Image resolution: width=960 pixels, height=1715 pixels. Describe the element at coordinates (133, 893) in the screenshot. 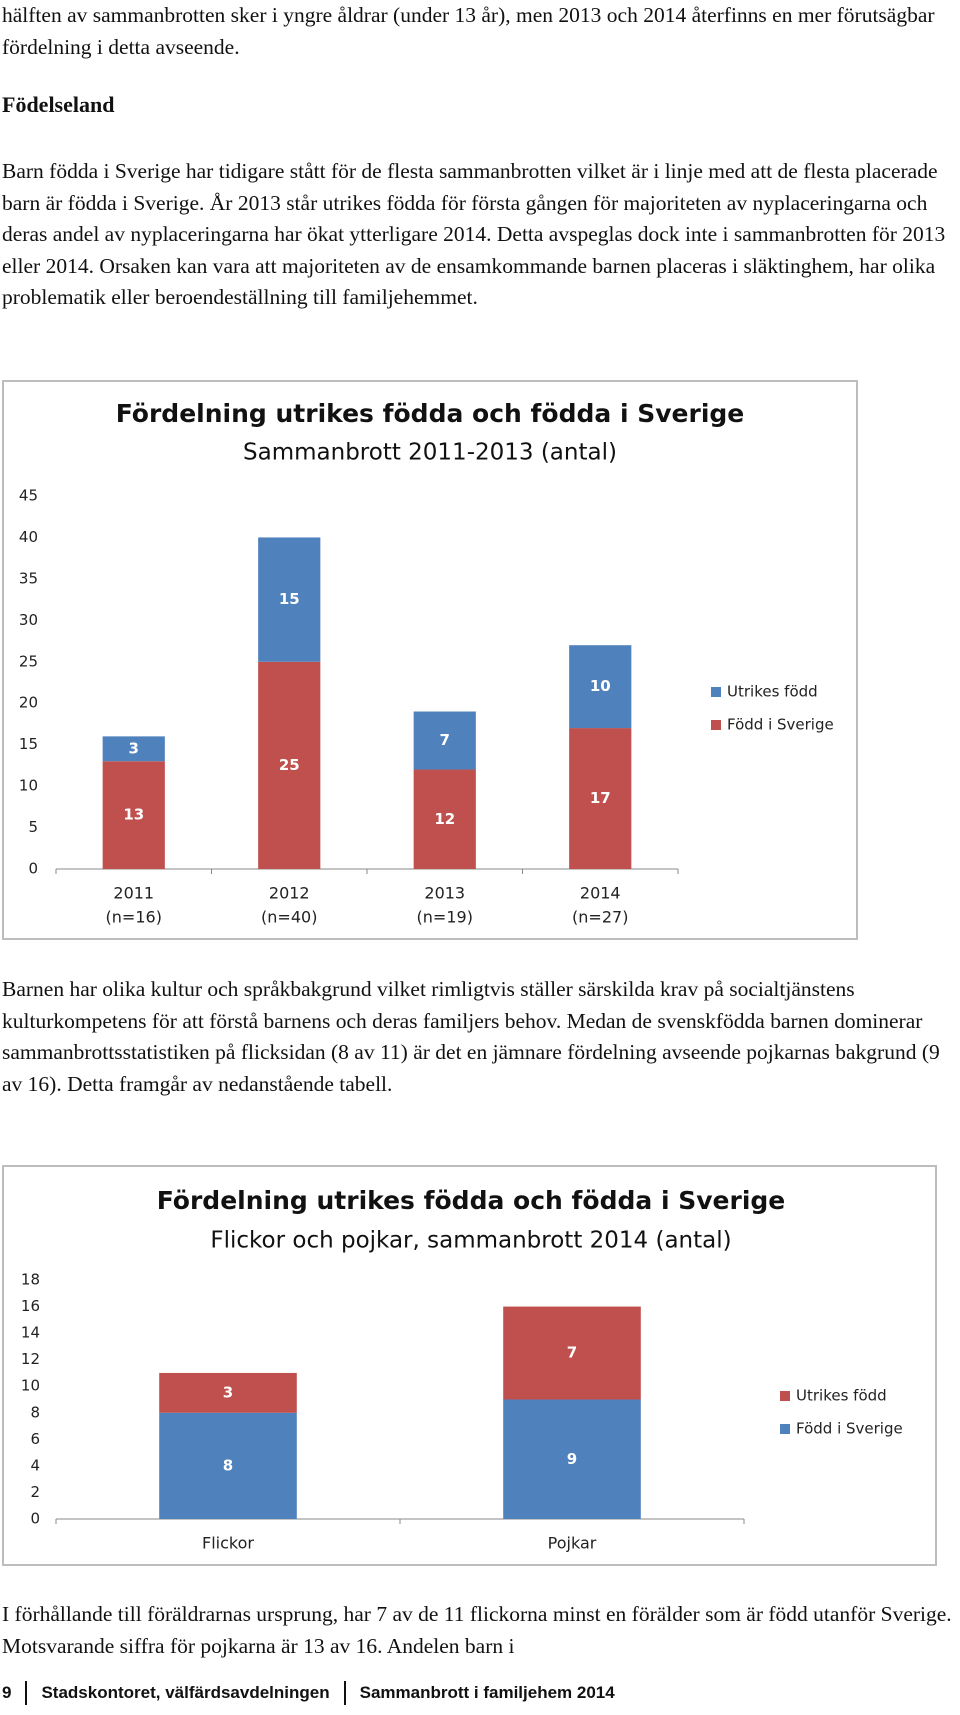

I see `x-tick-label: 2011` at that location.